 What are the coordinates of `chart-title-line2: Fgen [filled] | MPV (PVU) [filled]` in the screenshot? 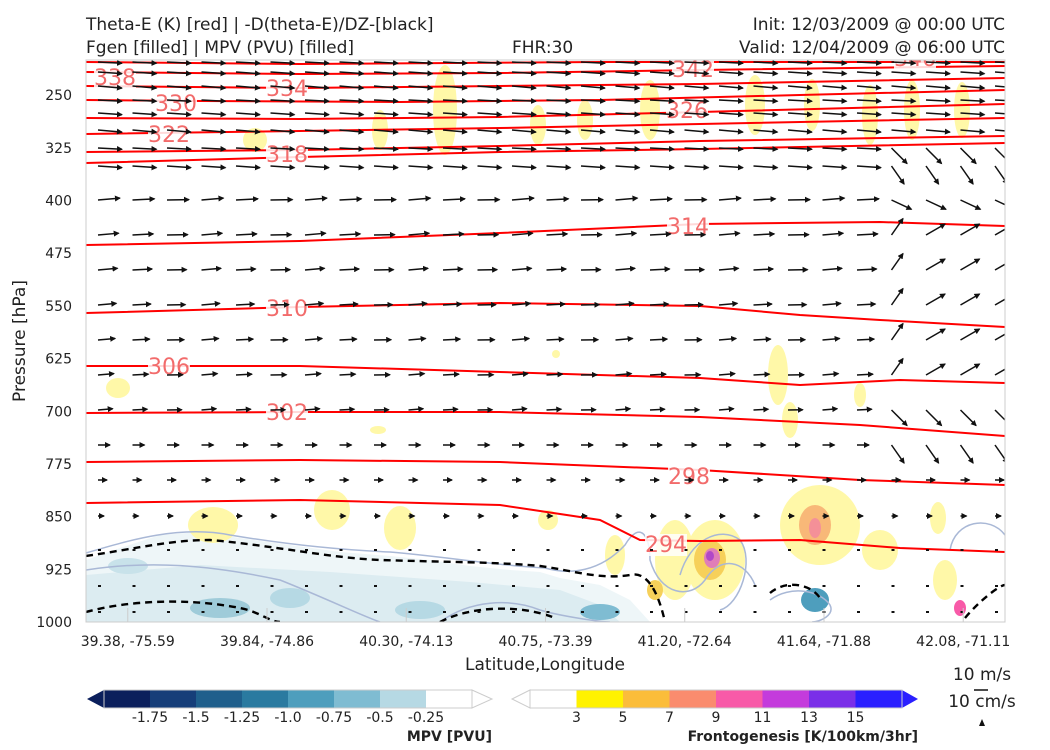 It's located at (220, 48).